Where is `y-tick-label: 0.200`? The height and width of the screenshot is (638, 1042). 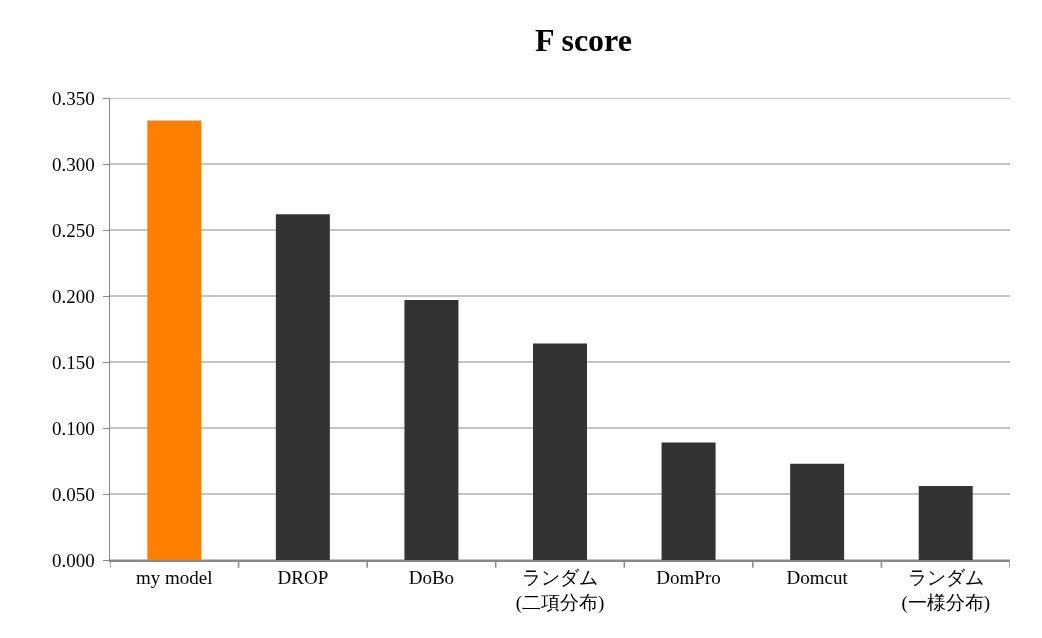
y-tick-label: 0.200 is located at coordinates (73, 296).